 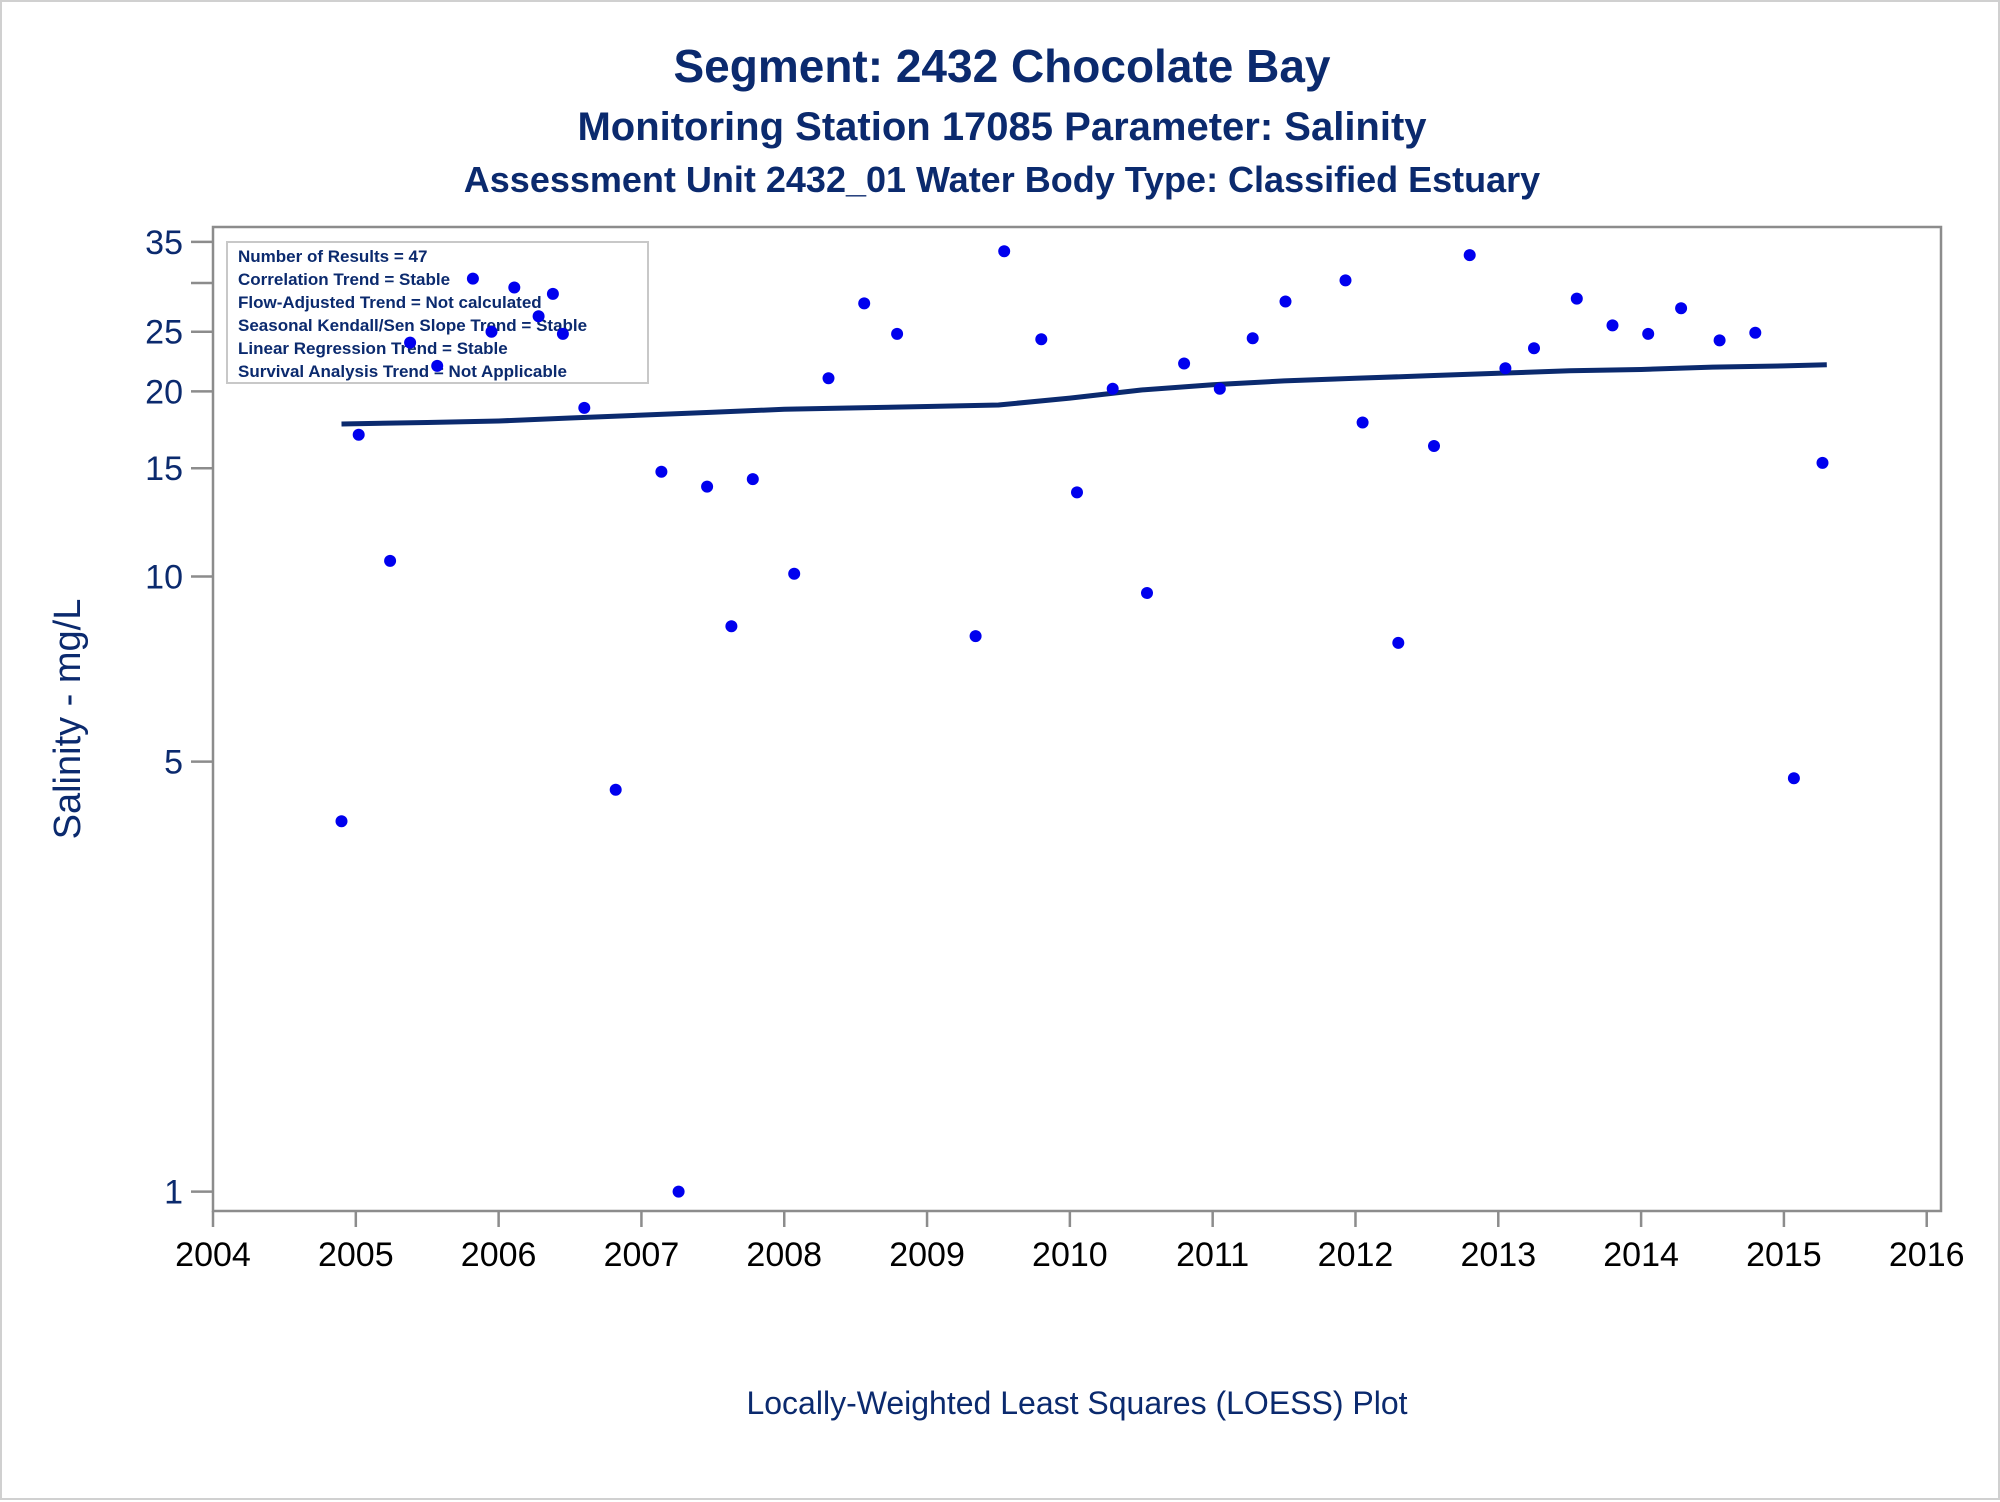 I want to click on y-tick-label: 25, so click(x=164, y=333).